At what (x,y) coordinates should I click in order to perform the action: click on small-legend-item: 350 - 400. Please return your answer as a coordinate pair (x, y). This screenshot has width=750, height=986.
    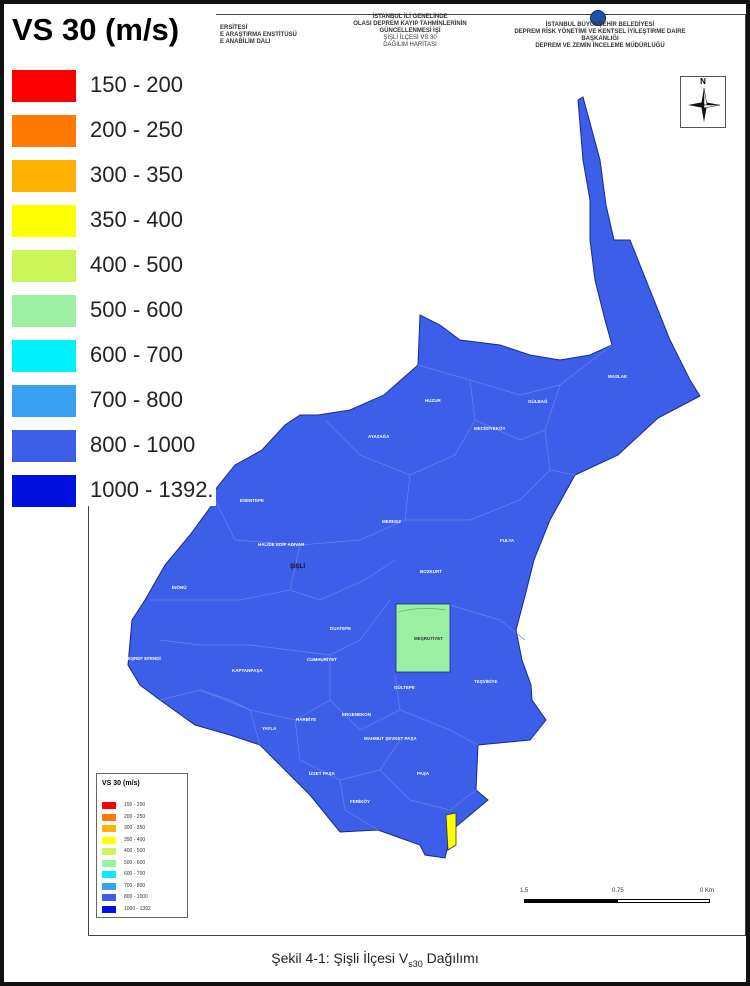
    Looking at the image, I should click on (142, 840).